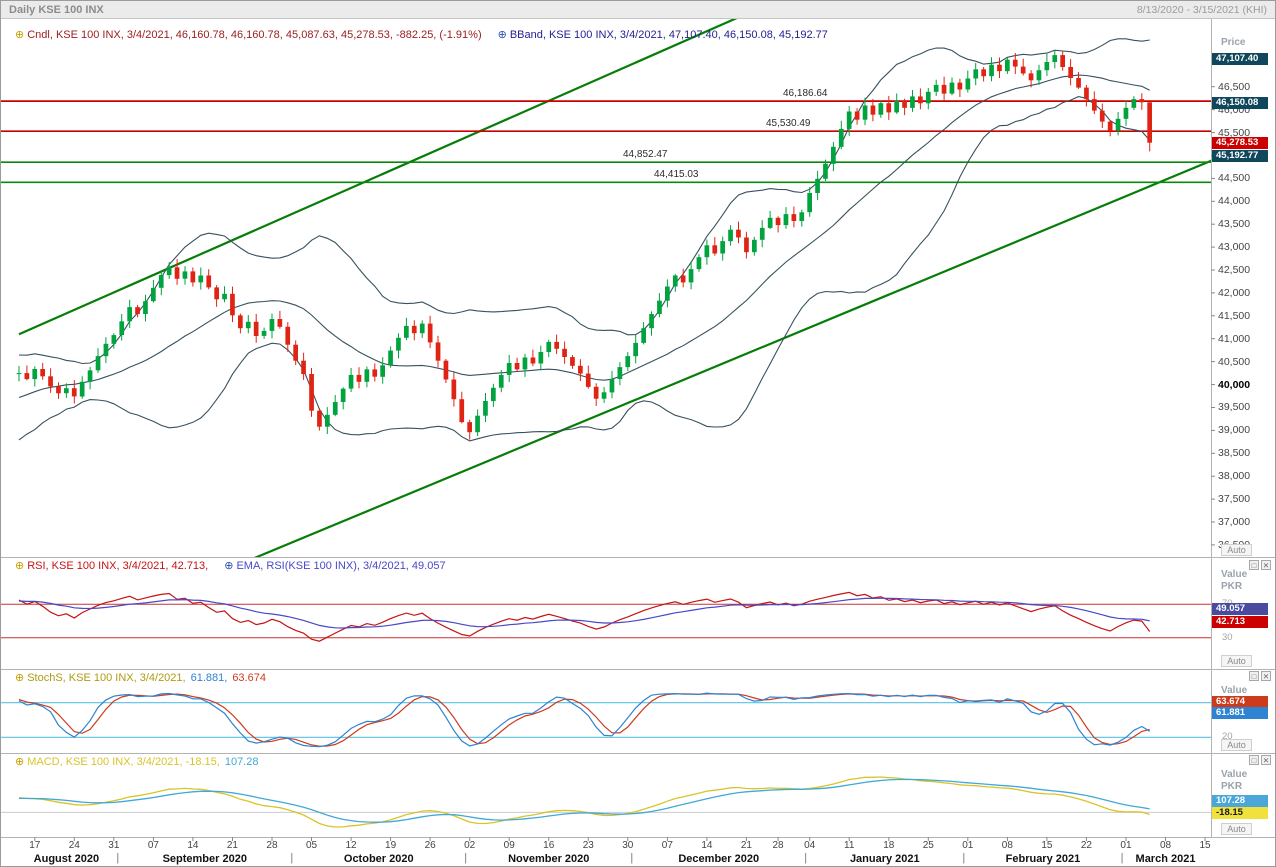 This screenshot has height=867, width=1276. Describe the element at coordinates (1266, 565) in the screenshot. I see `rsi-panel-close-icon: ✕` at that location.